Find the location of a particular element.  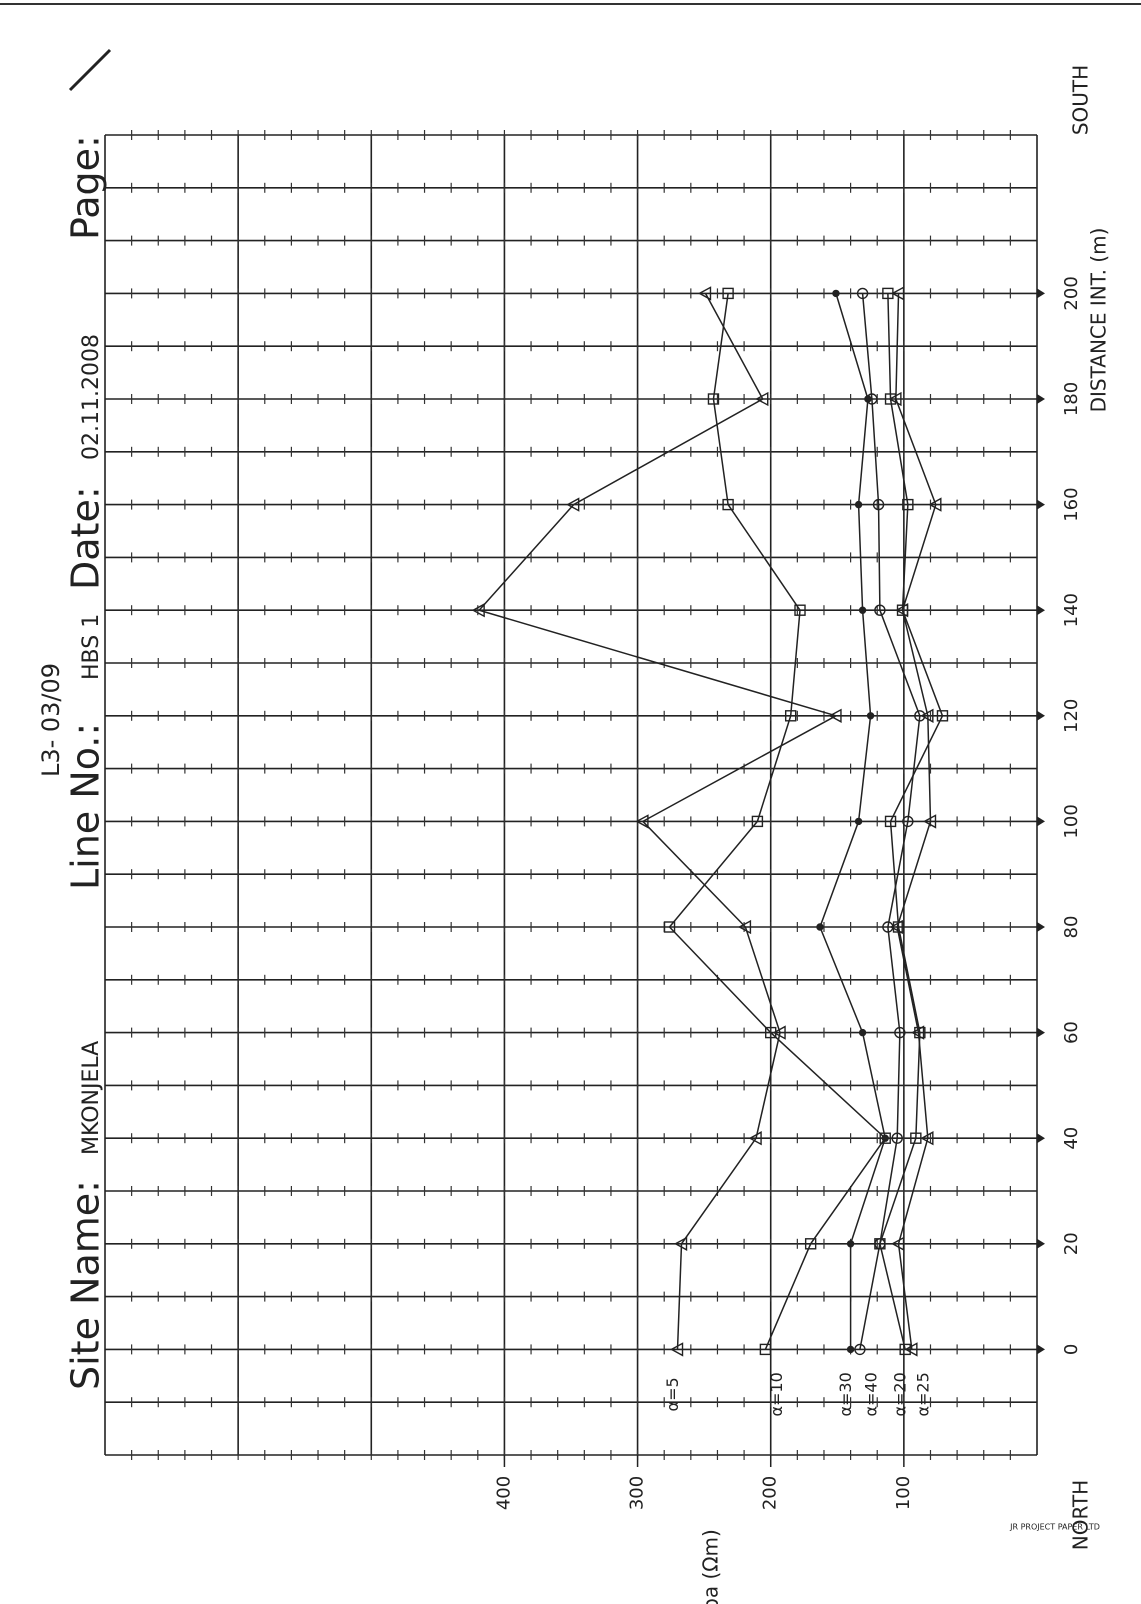

y-axis-label: ρa (Ωm) is located at coordinates (711, 1566).